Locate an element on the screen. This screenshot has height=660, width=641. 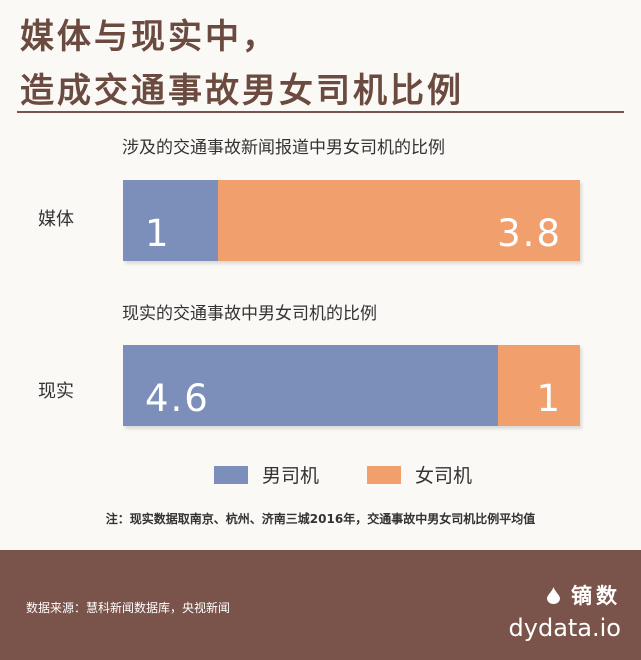
bar-segment-male-0: 1 is located at coordinates (171, 220).